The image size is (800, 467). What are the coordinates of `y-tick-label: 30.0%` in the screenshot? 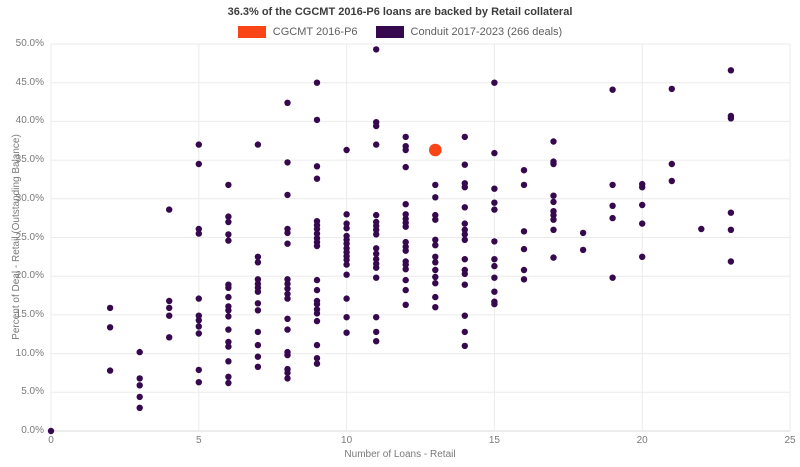 It's located at (29, 198).